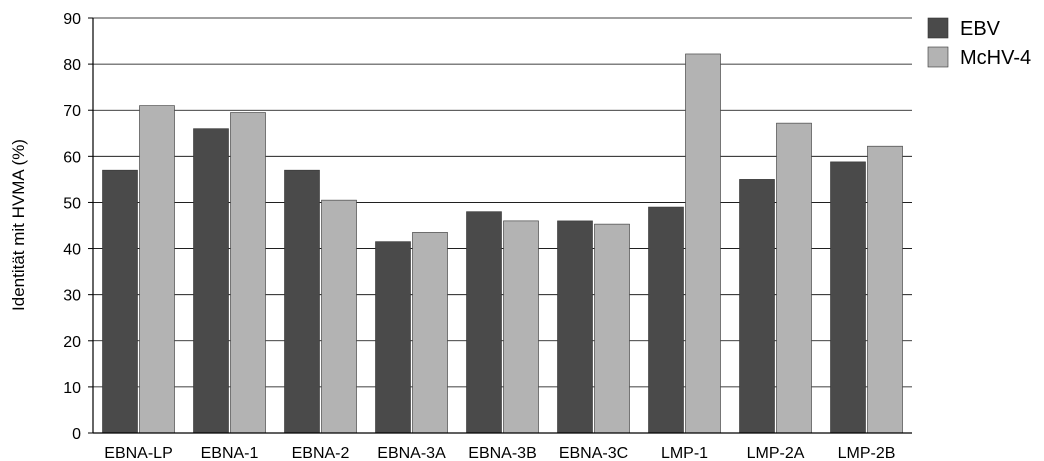 The height and width of the screenshot is (461, 1044). I want to click on x-tick-label: LMP-2B, so click(867, 453).